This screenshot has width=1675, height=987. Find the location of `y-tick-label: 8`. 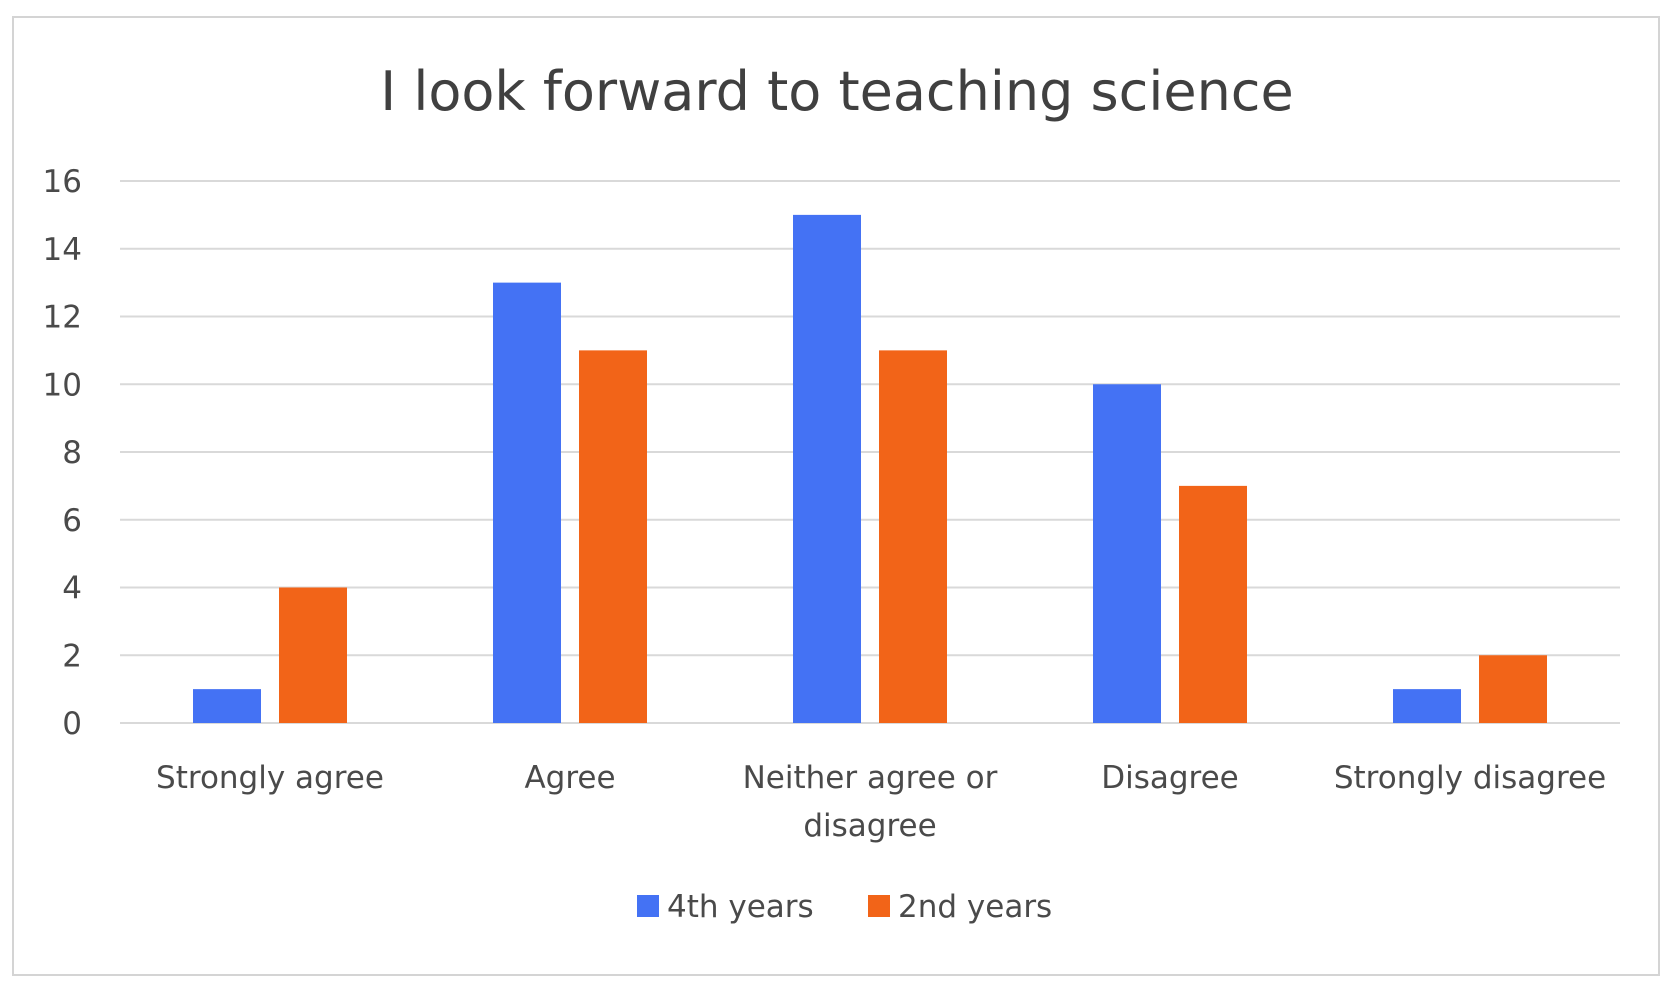

y-tick-label: 8 is located at coordinates (72, 453).